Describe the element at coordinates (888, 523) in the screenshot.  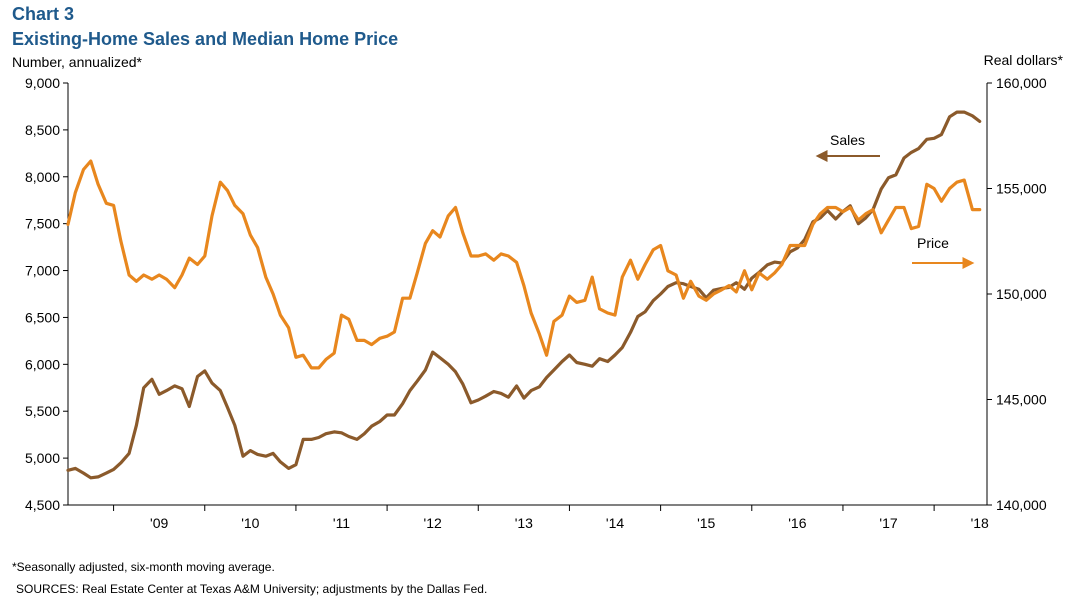
I see `x-tick-label: '17` at that location.